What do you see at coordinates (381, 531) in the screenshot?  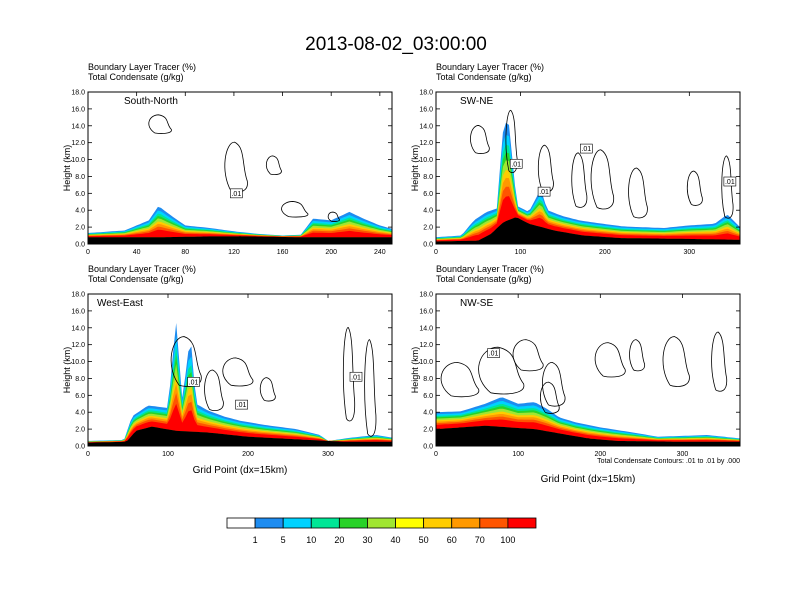 I see `colorbar: 1 5 10 20 30 40 50 60 70 100` at bounding box center [381, 531].